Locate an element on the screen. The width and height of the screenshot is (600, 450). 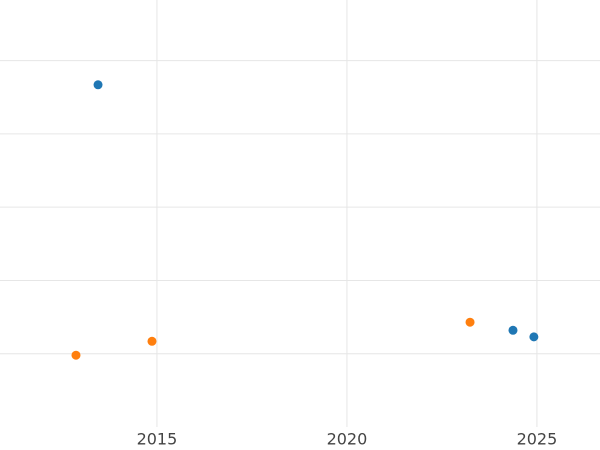
x-tick-label: 2015 is located at coordinates (157, 439).